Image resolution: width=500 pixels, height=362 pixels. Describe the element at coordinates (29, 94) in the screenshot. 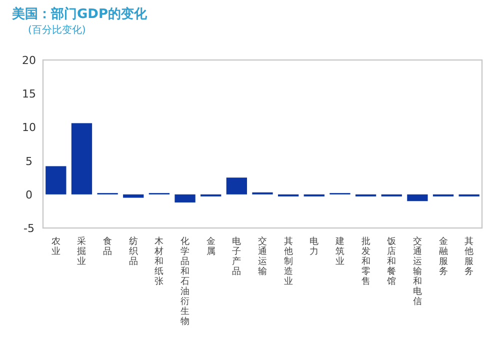

I see `y-tick-label: 15` at that location.